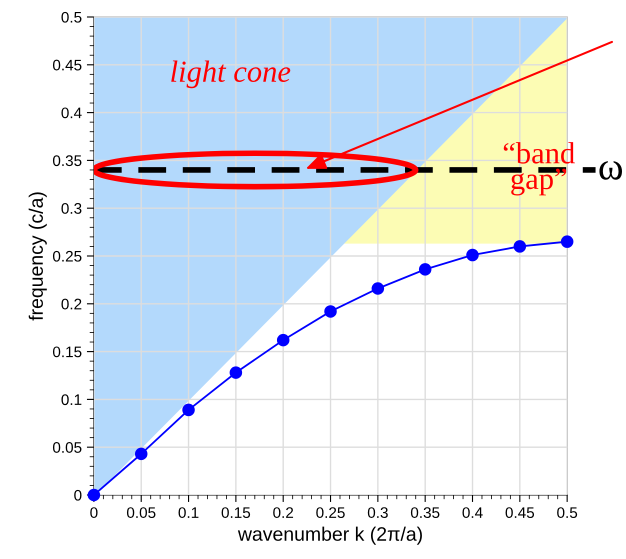 The width and height of the screenshot is (626, 559). Describe the element at coordinates (94, 512) in the screenshot. I see `x-tick-label: 0` at that location.